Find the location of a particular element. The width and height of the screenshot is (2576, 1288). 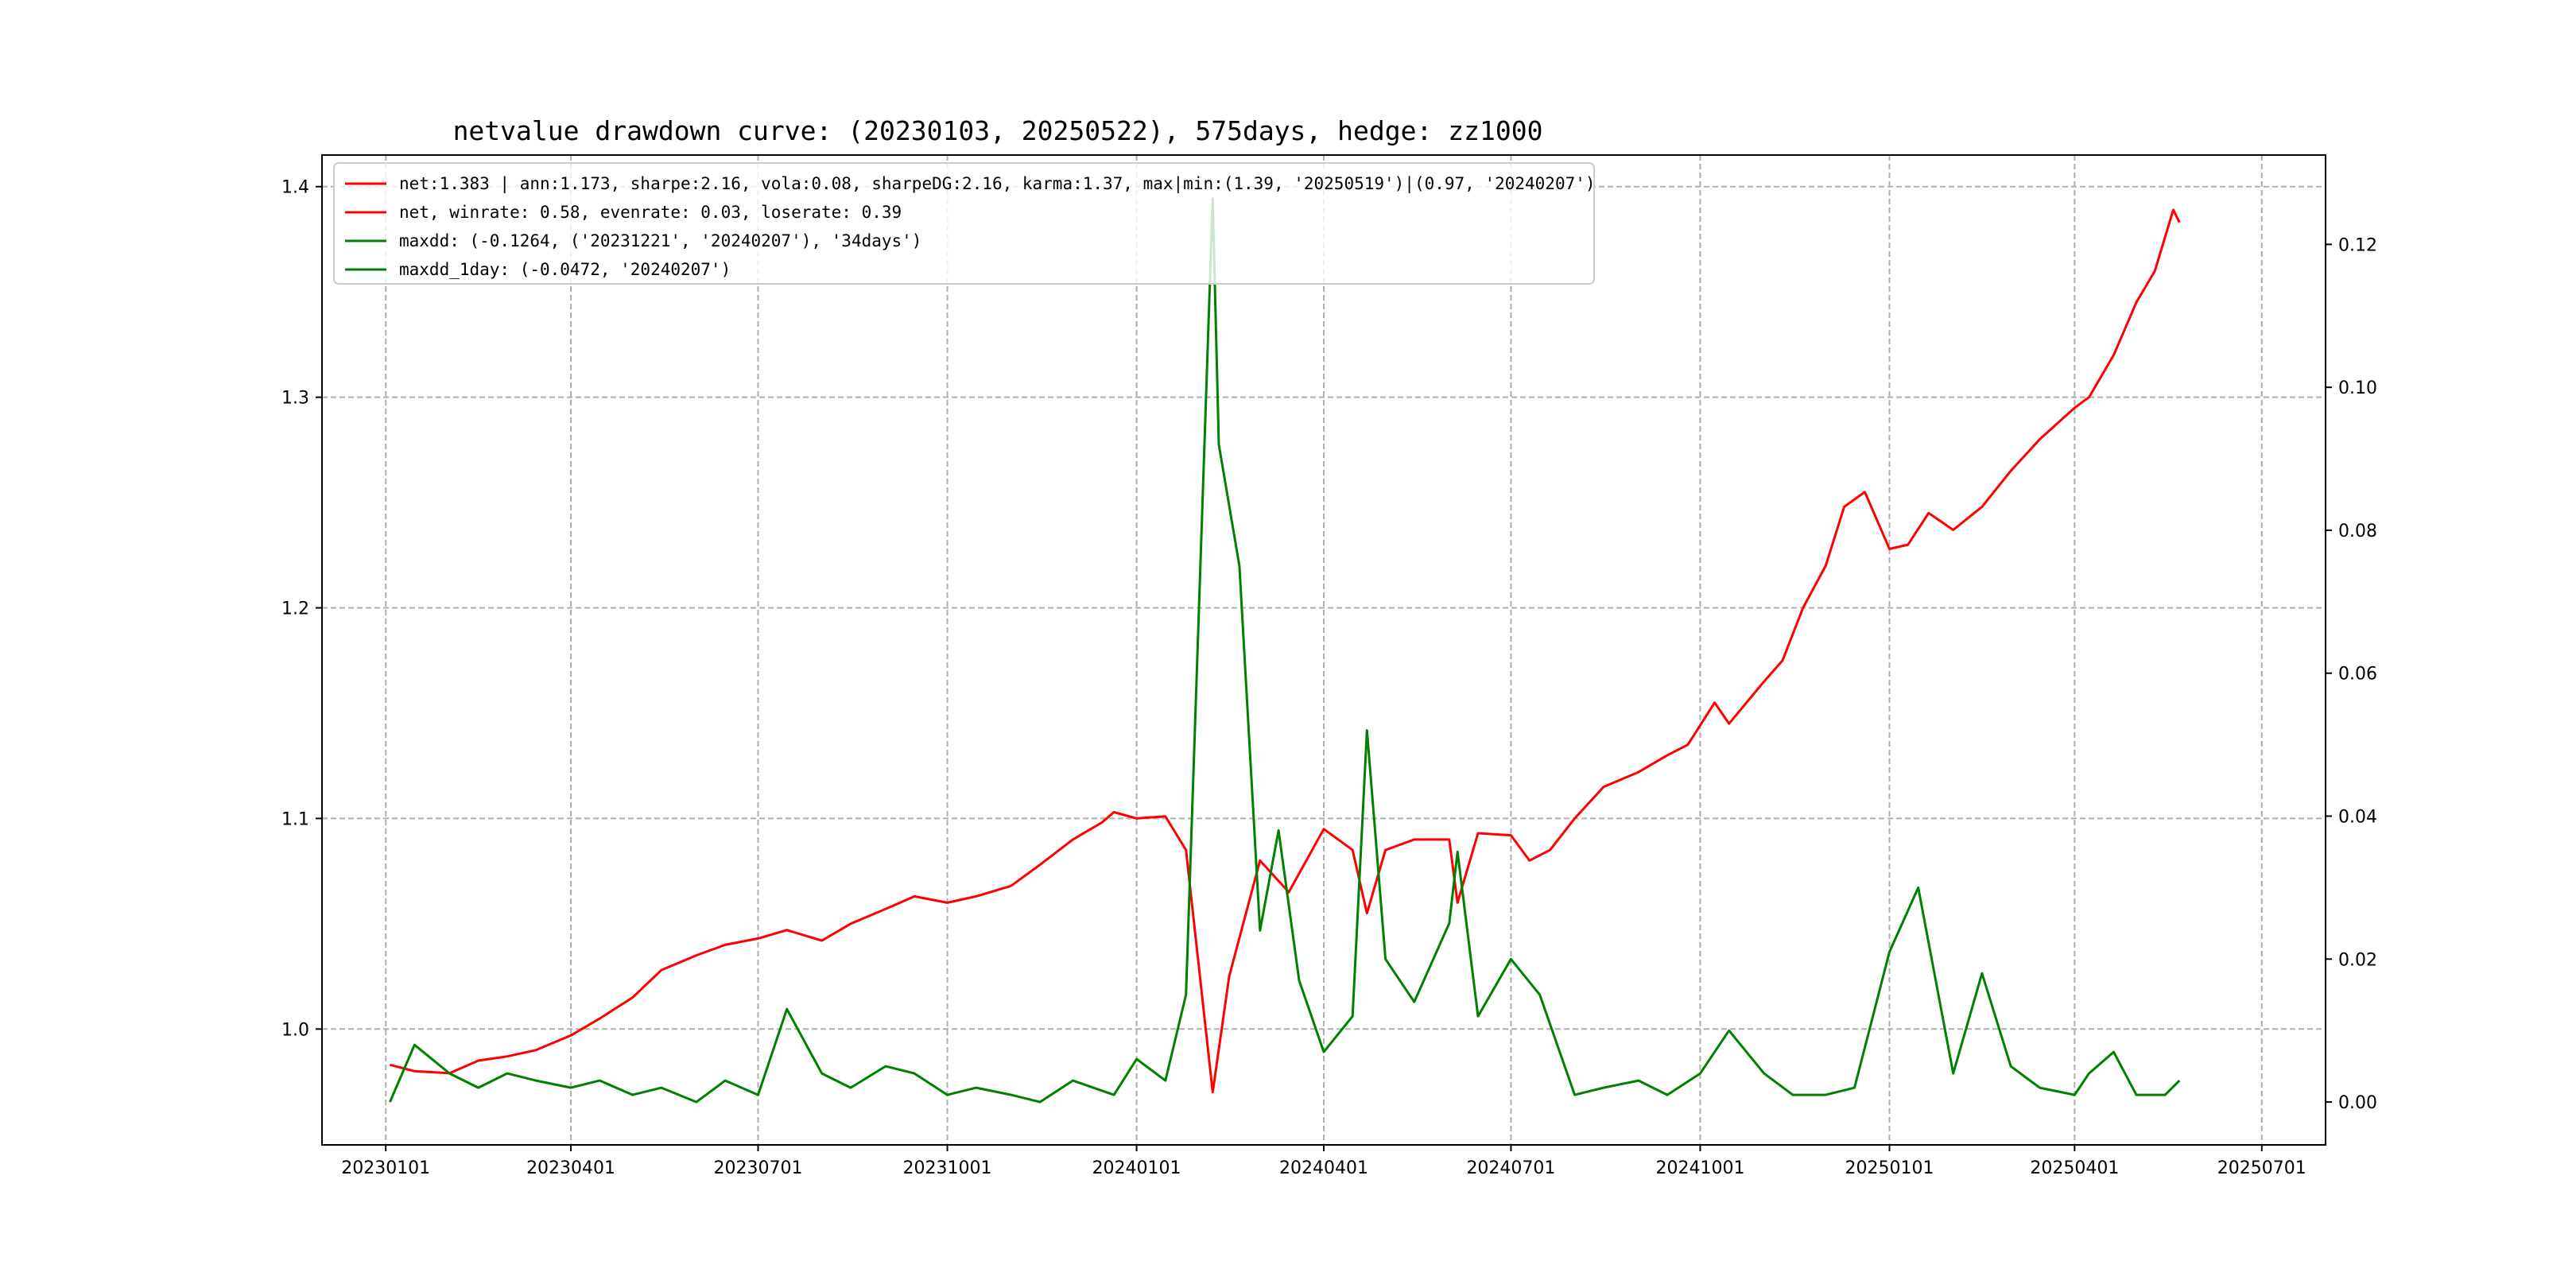

y2-tick-label: 0.10 is located at coordinates (2357, 388).